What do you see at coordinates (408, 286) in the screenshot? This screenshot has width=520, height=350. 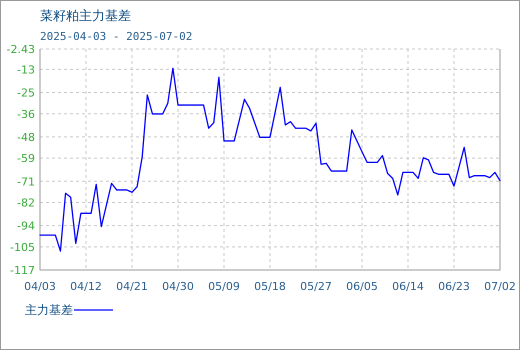 I see `x-tick-label: 06/14` at bounding box center [408, 286].